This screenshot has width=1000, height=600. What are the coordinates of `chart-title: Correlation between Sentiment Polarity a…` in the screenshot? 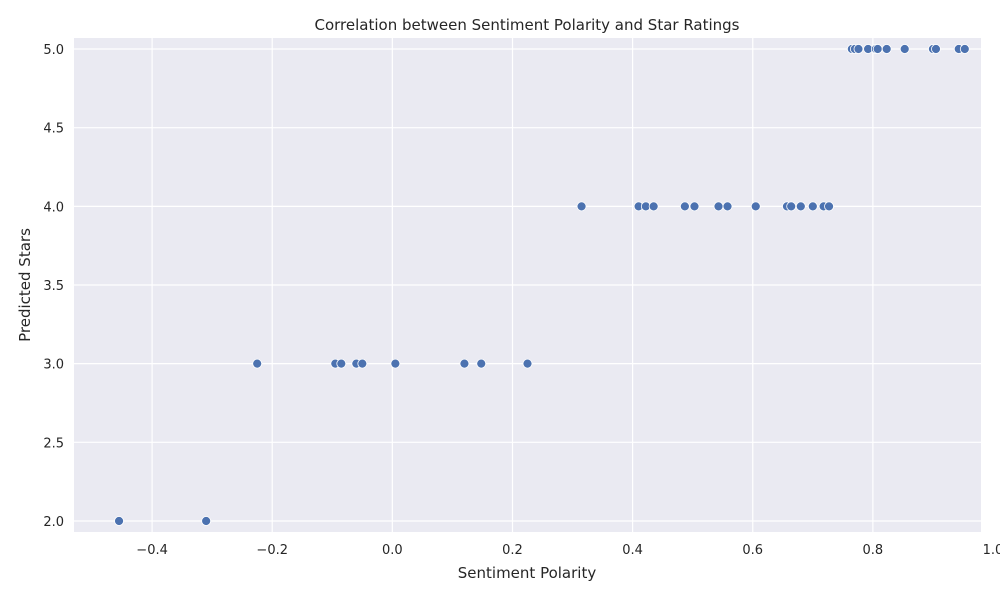 It's located at (526, 25).